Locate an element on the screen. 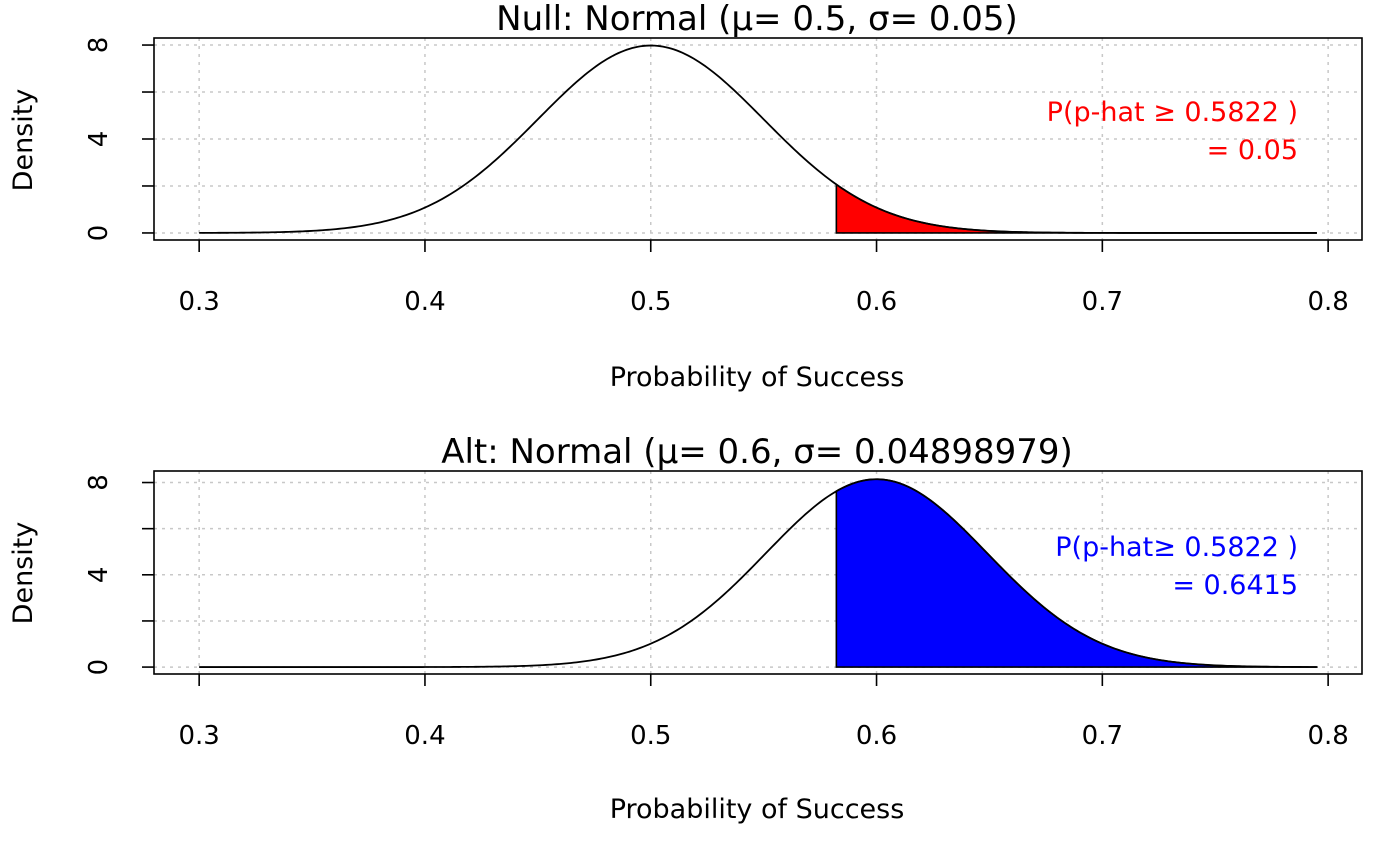 The height and width of the screenshot is (866, 1400). probability-annotation-line1: P(p-hat≥ 0.5822 ) is located at coordinates (1176, 547).